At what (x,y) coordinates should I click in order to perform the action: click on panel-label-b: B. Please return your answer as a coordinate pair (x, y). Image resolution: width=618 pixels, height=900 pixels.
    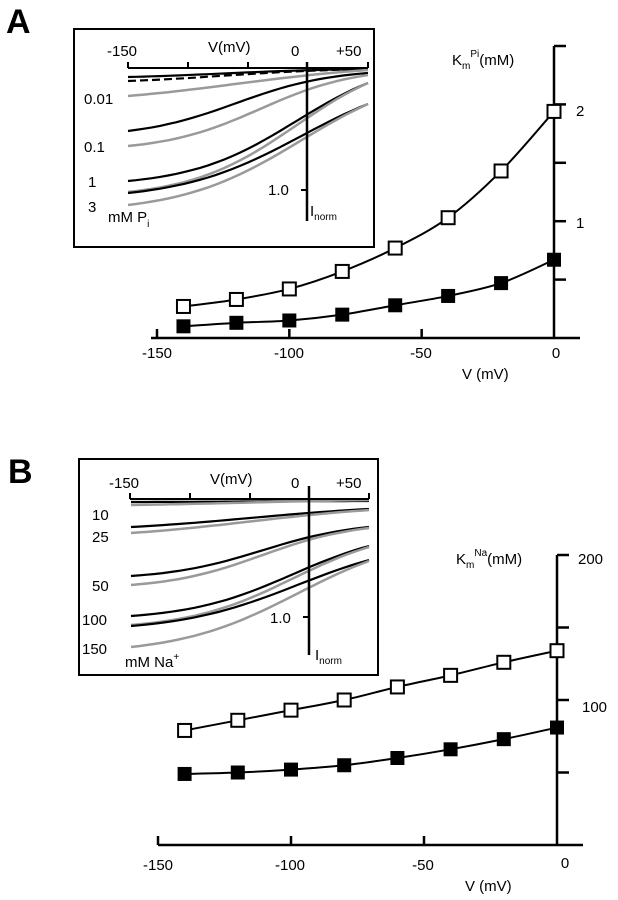
    Looking at the image, I should click on (20, 472).